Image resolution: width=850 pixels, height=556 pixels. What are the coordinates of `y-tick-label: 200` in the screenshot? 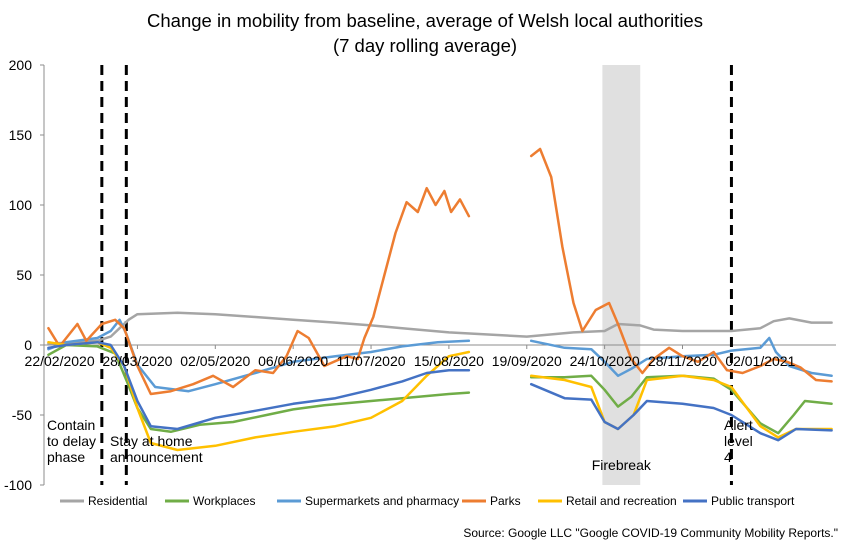 It's located at (21, 65).